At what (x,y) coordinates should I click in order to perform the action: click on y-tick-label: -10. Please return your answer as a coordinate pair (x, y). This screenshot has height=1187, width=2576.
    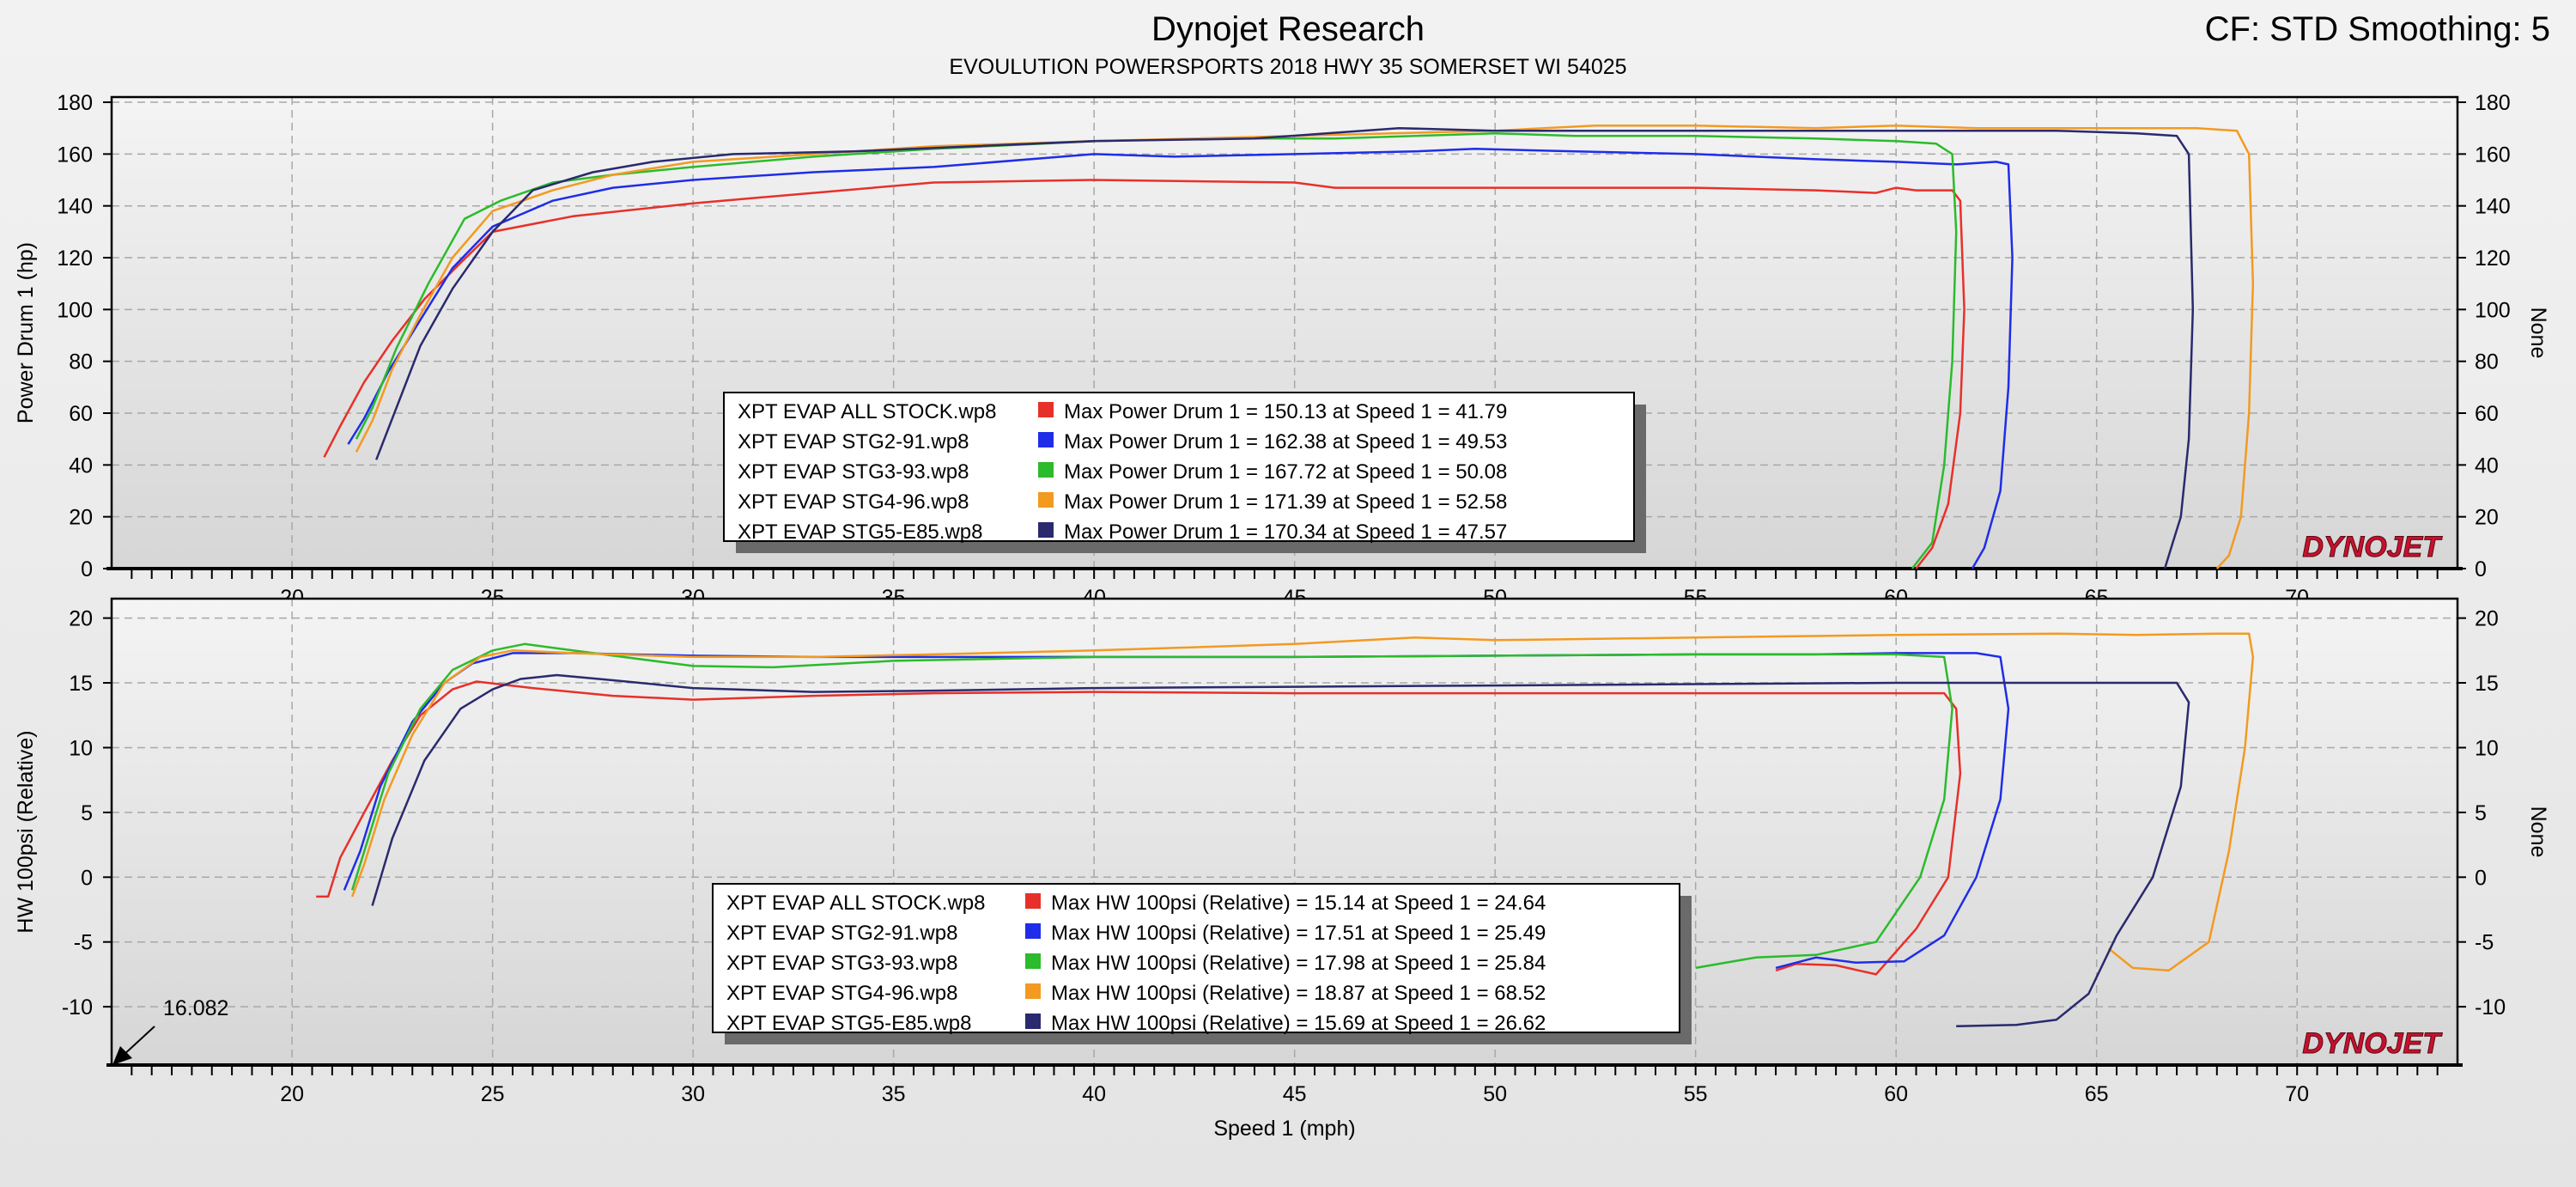
    Looking at the image, I should click on (77, 1007).